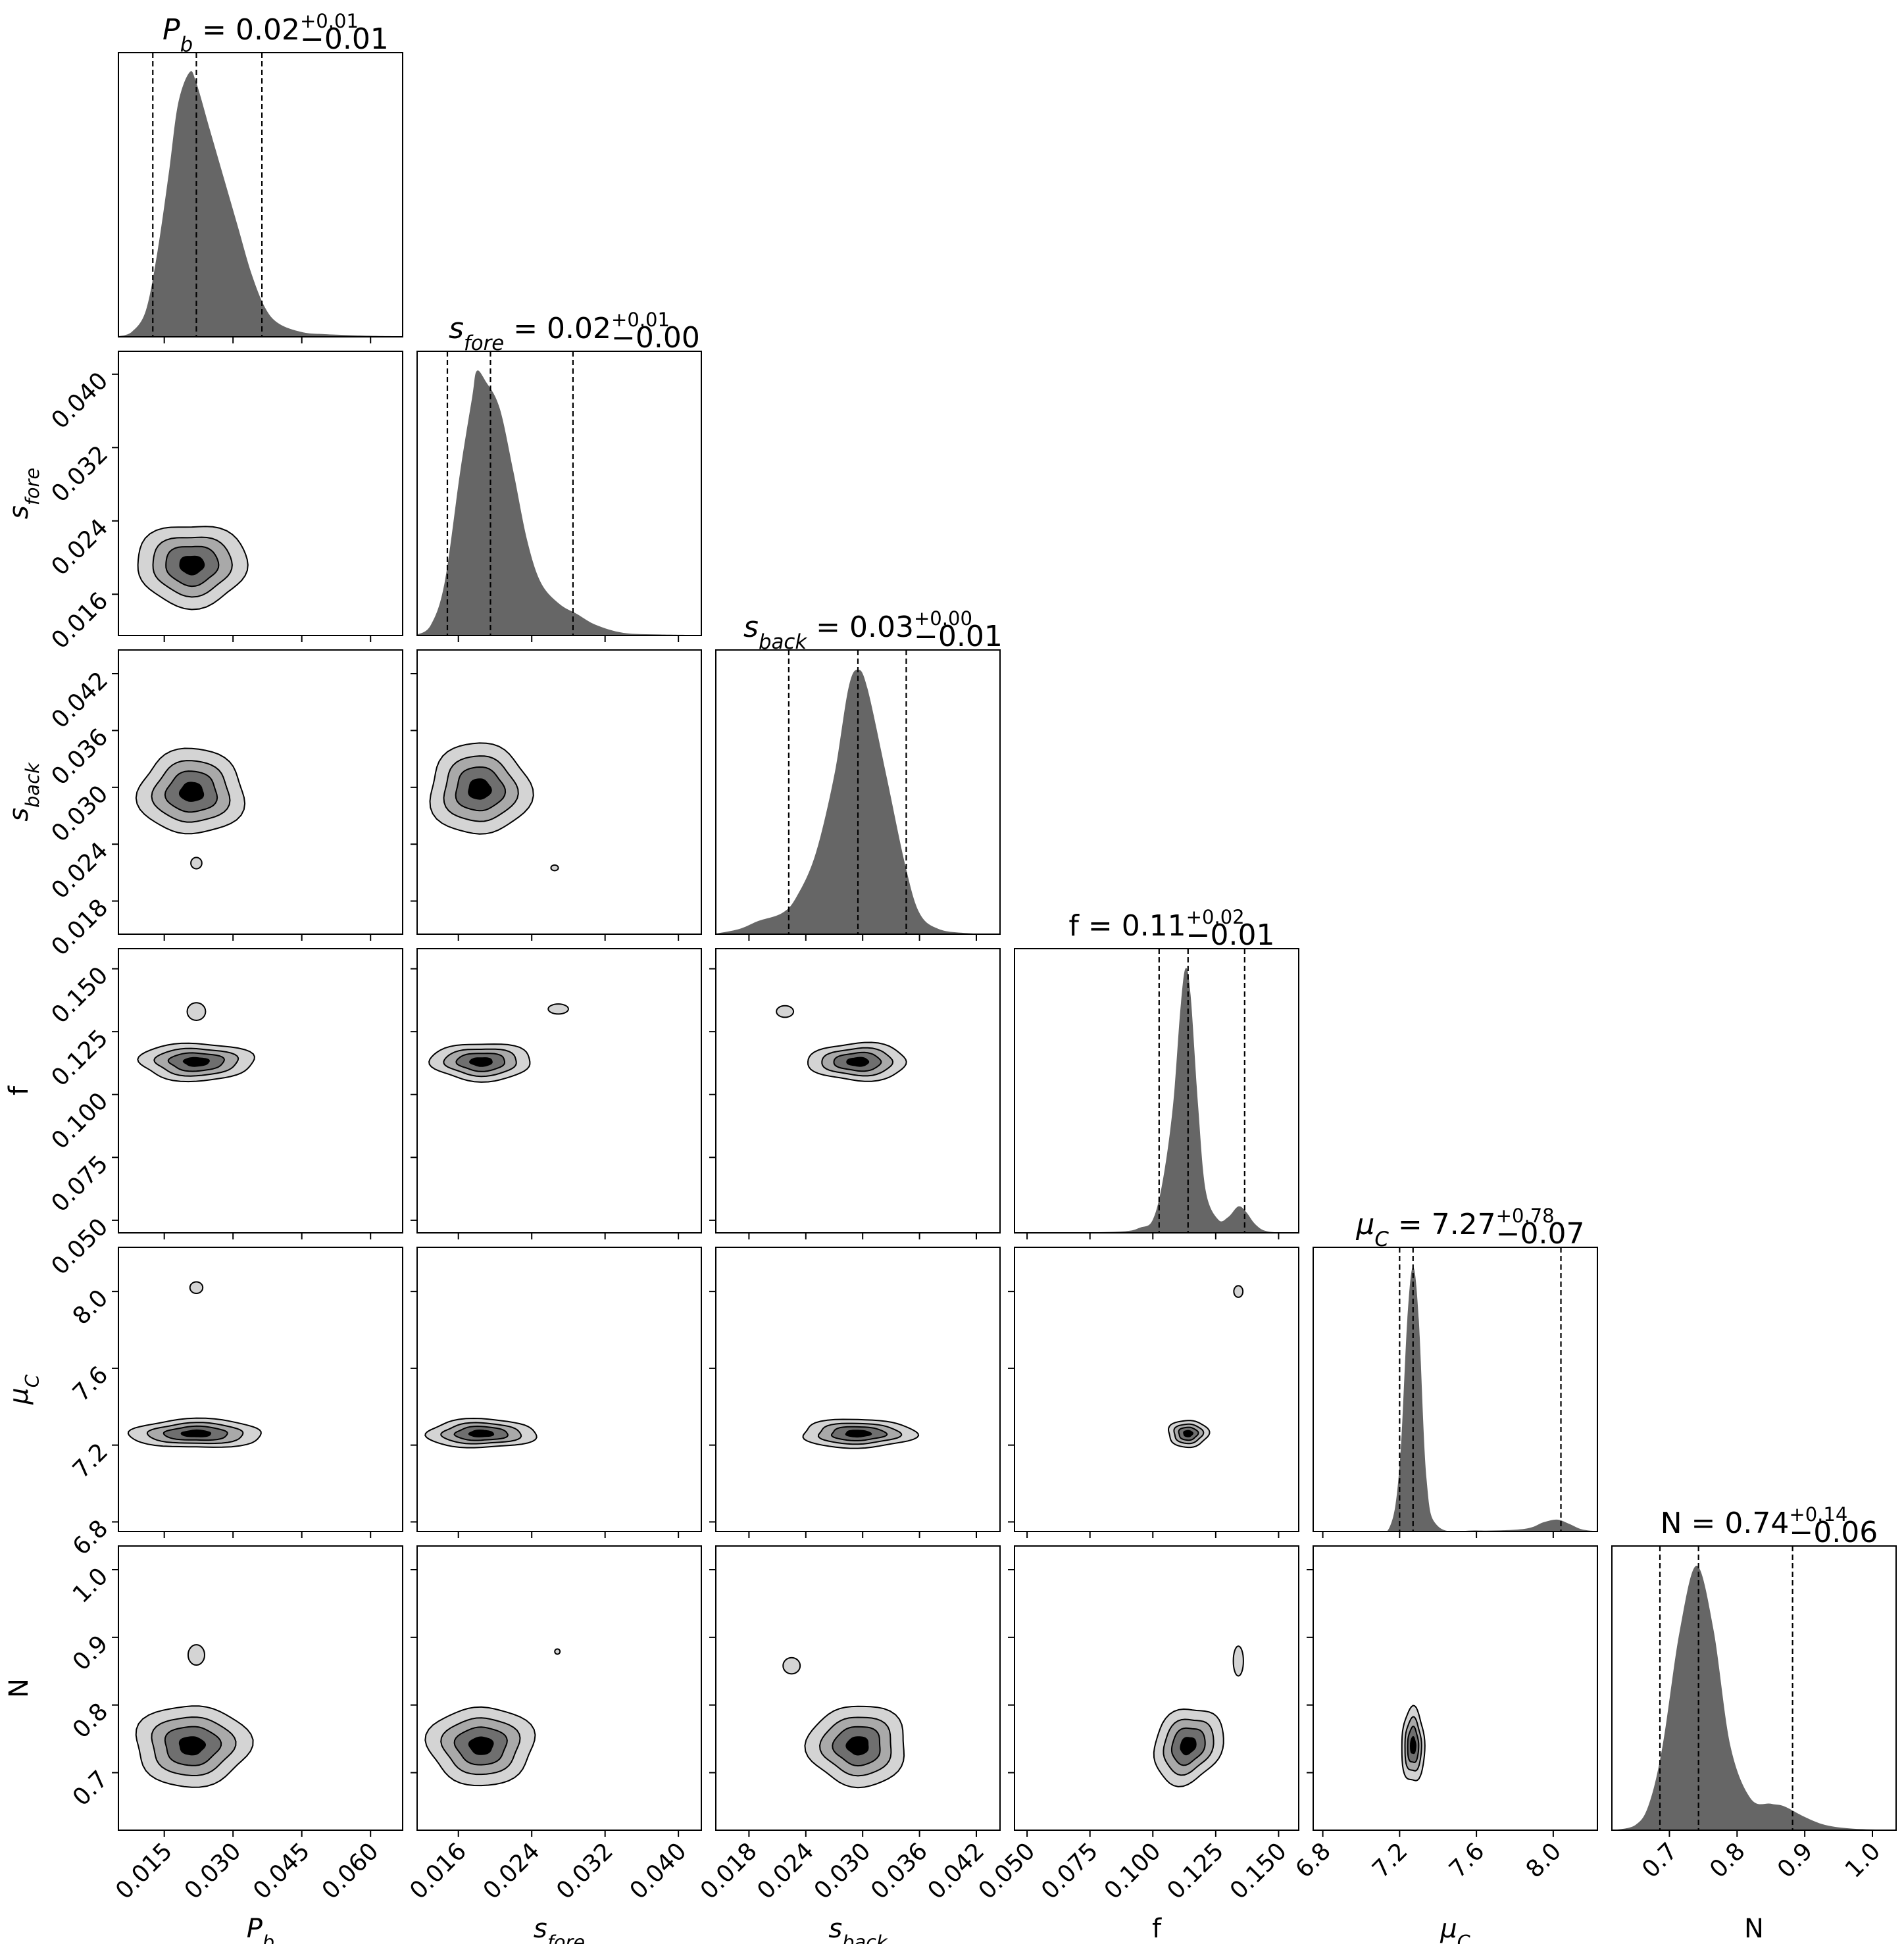  I want to click on title-plus: +0.14, so click(1818, 1514).